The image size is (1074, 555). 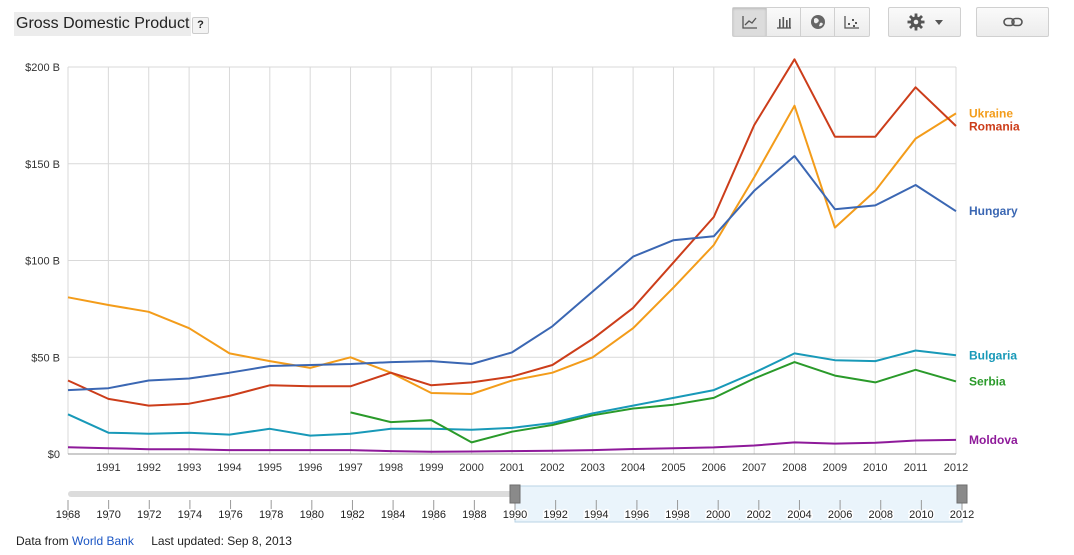 I want to click on map-globe-icon, so click(x=817, y=22).